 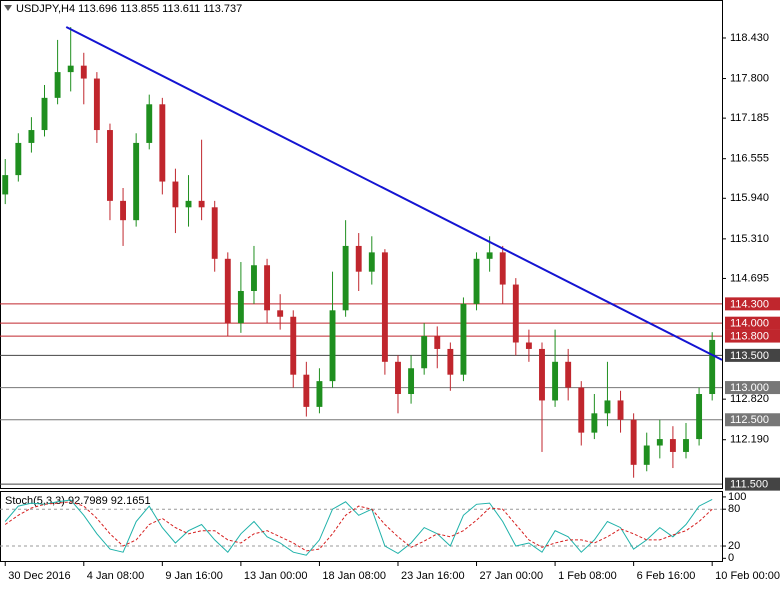 I want to click on level-label: 113.800, so click(x=749, y=336).